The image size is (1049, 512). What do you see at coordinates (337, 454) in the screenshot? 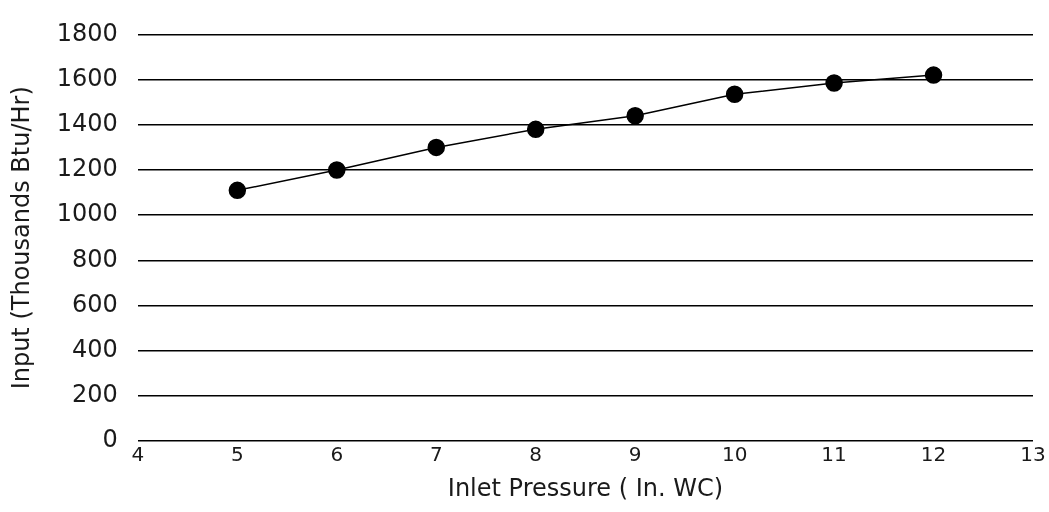
I see `x-tick-label: 6` at bounding box center [337, 454].